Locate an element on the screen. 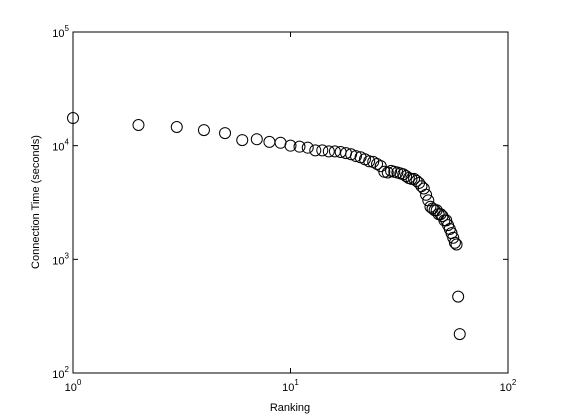  x-tick-label: 10² is located at coordinates (508, 386).